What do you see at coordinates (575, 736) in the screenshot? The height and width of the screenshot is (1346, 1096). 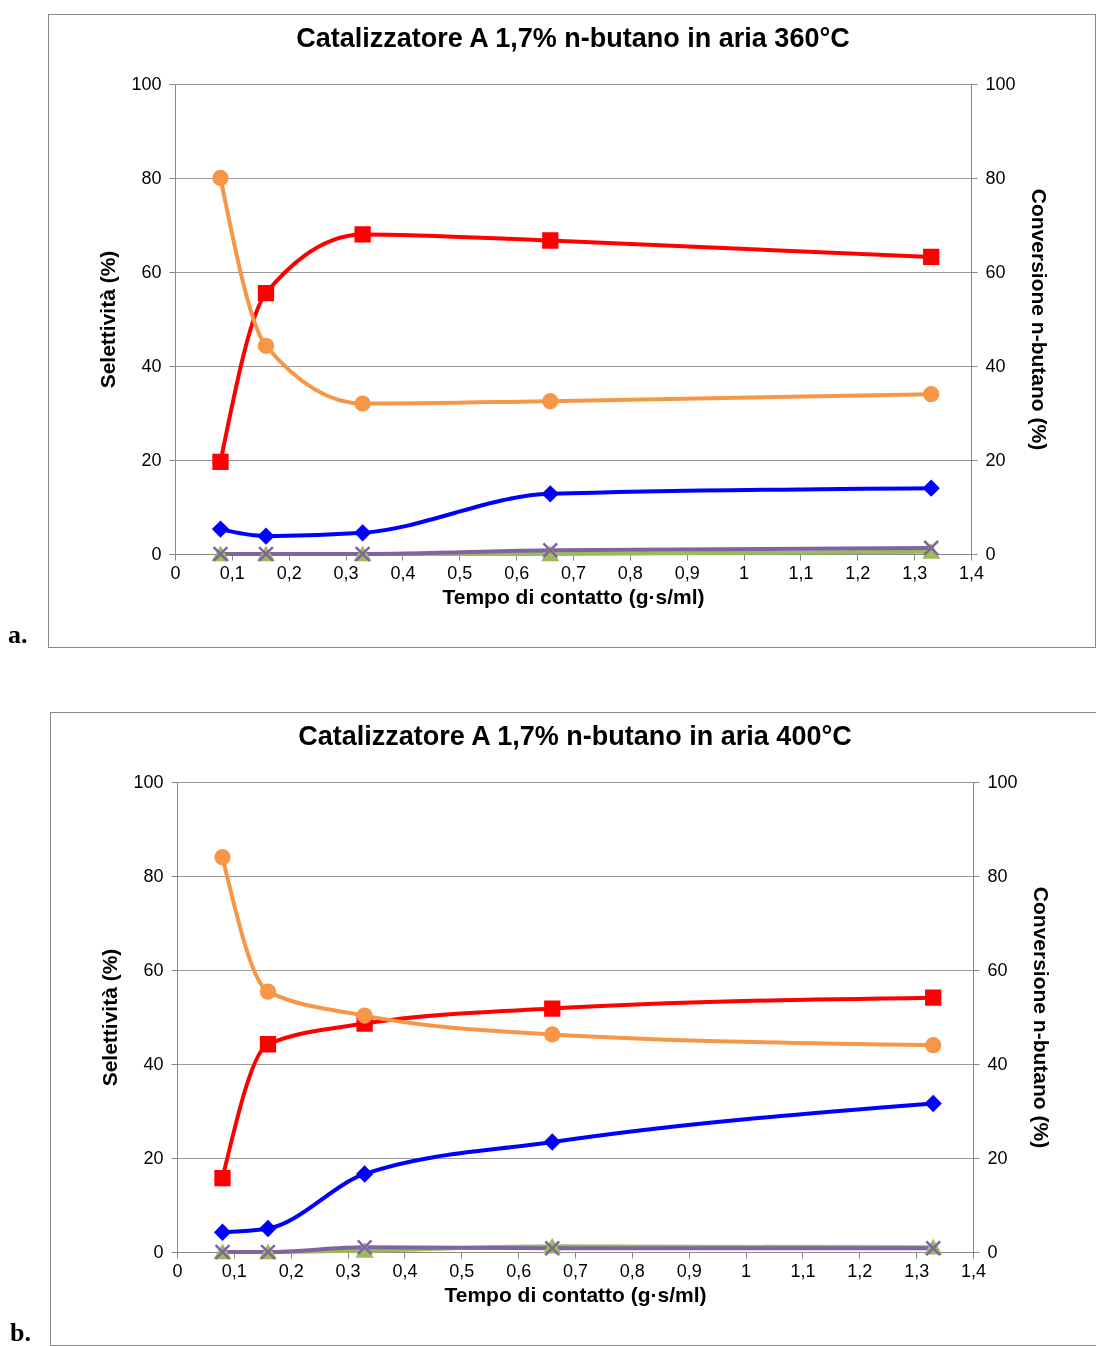 I see `chart-title: Catalizzatore A 1,7% n-butano in aria 400°C` at bounding box center [575, 736].